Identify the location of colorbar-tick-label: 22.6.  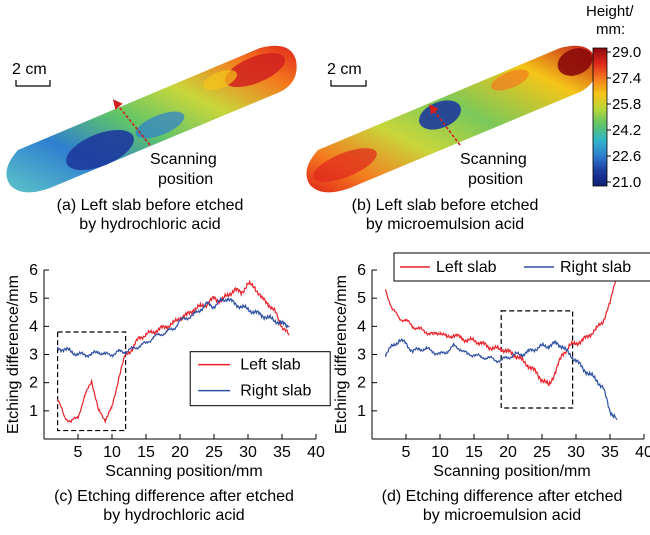
(626, 156).